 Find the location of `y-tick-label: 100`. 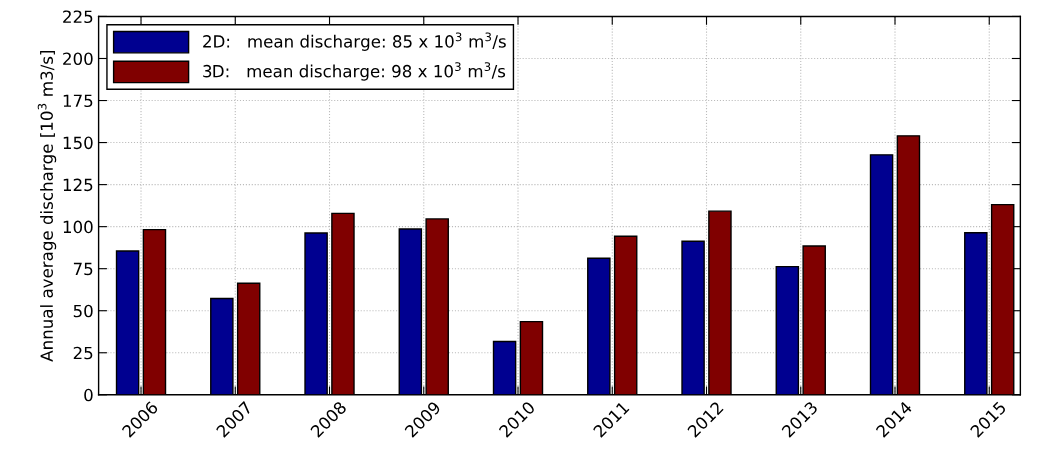

y-tick-label: 100 is located at coordinates (78, 227).